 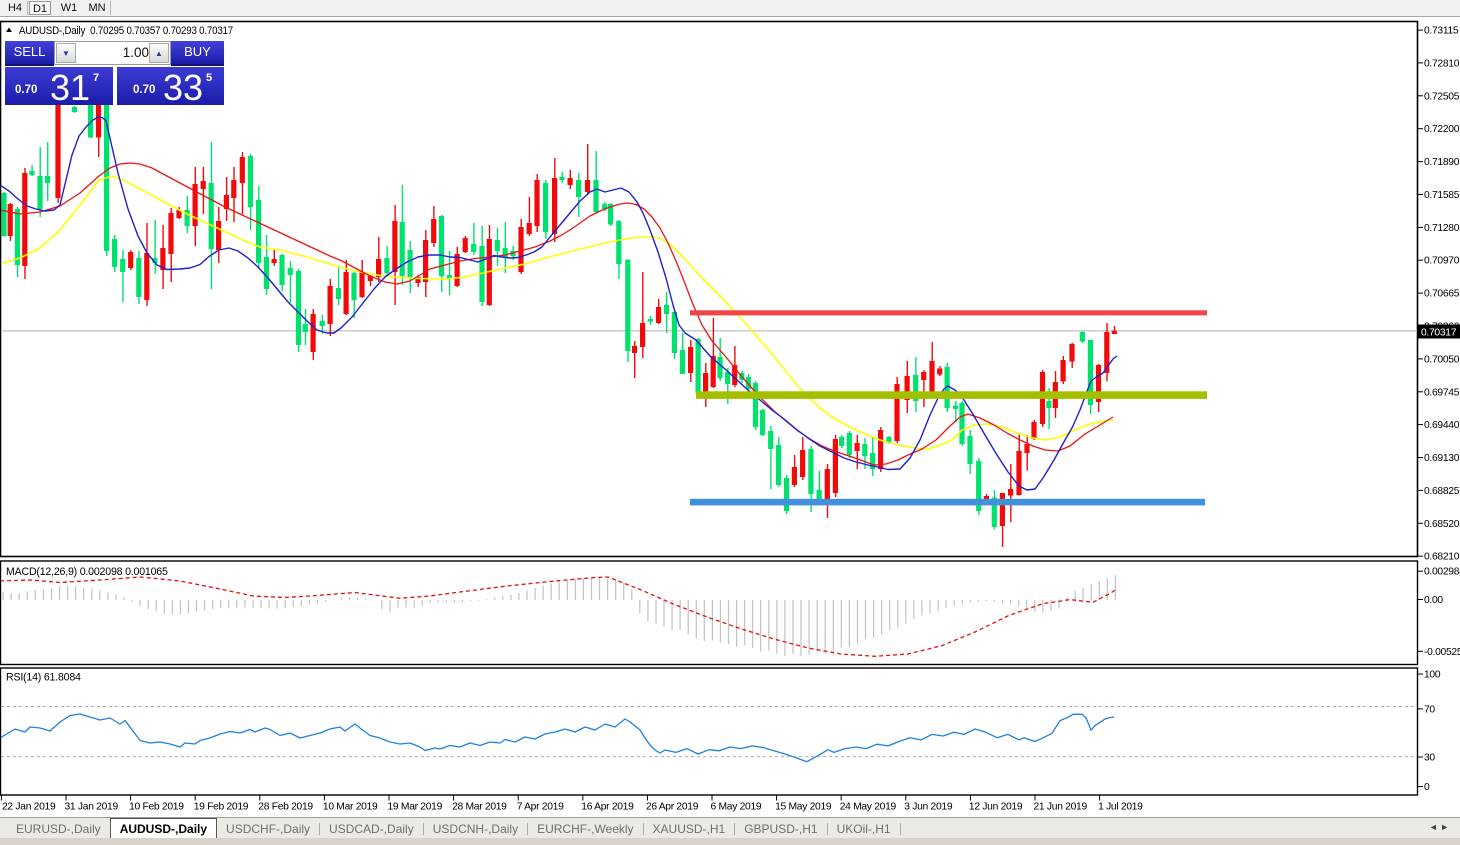 What do you see at coordinates (1442, 652) in the screenshot?
I see `svg-text: -0.005256` at bounding box center [1442, 652].